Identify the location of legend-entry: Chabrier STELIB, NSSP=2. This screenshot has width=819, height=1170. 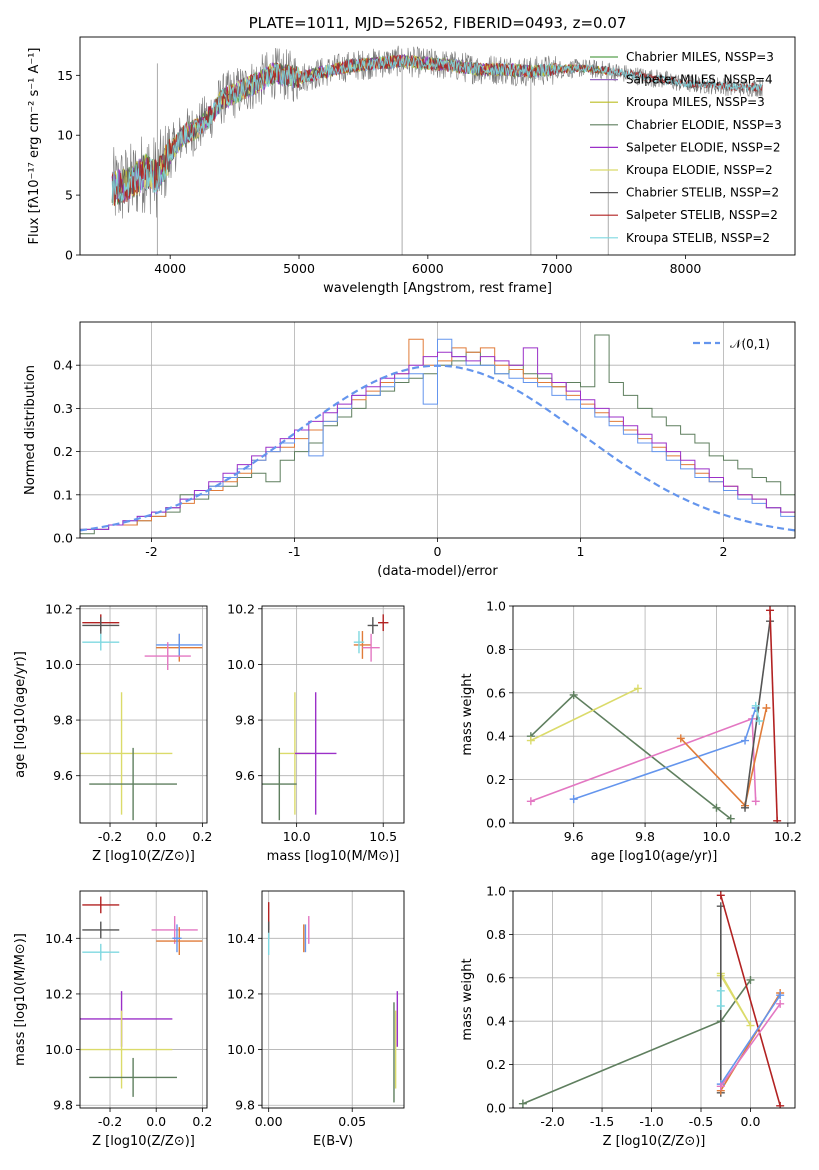
(702, 193).